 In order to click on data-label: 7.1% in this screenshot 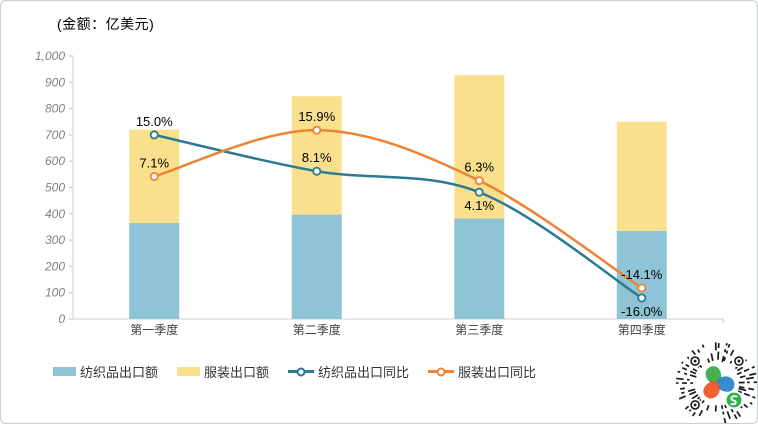, I will do `click(154, 162)`.